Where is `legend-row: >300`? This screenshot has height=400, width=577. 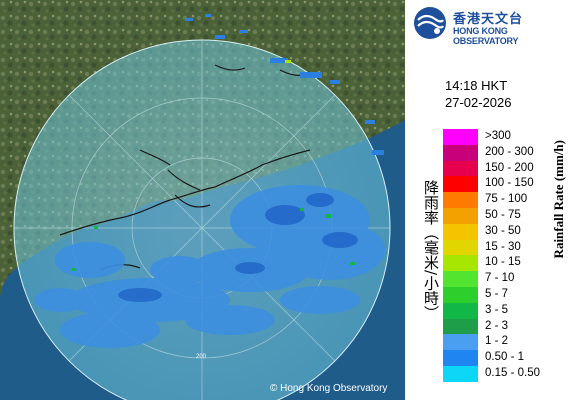 legend-row: >300 is located at coordinates (510, 137).